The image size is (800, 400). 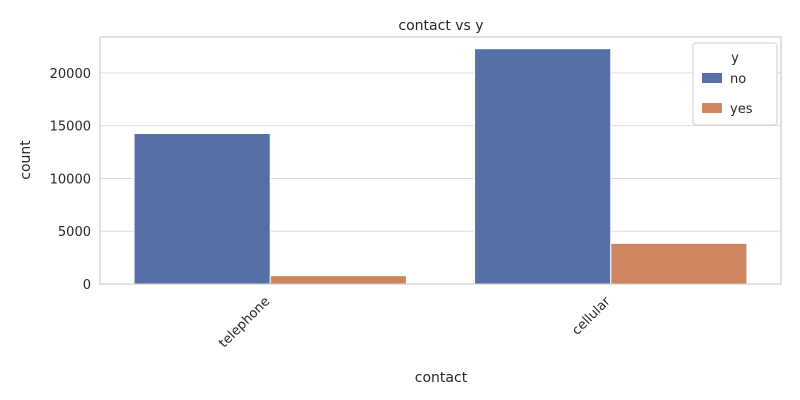 What do you see at coordinates (440, 26) in the screenshot?
I see `chart-title: contact vs y` at bounding box center [440, 26].